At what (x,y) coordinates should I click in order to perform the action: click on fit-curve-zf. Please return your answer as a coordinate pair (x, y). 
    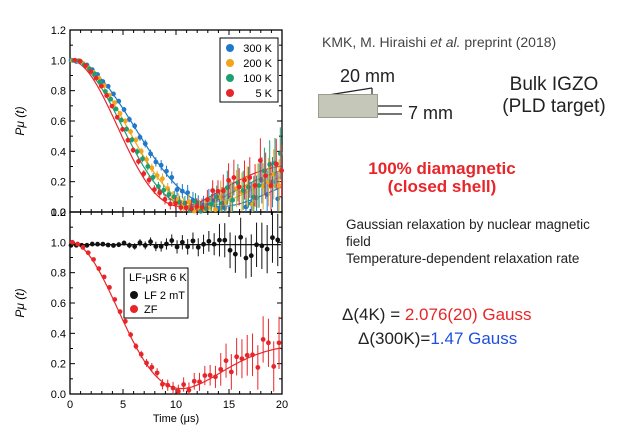
    Looking at the image, I should click on (175, 315).